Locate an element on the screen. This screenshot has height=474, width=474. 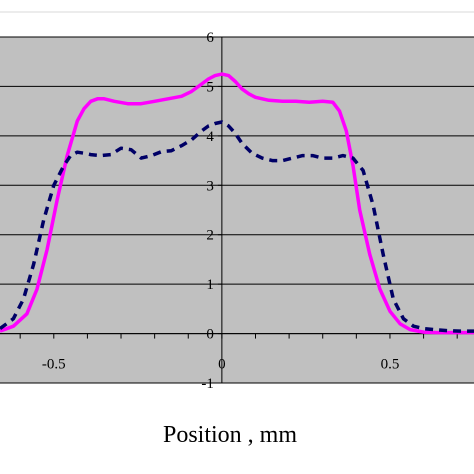
y-tick-label: 1 is located at coordinates (210, 285).